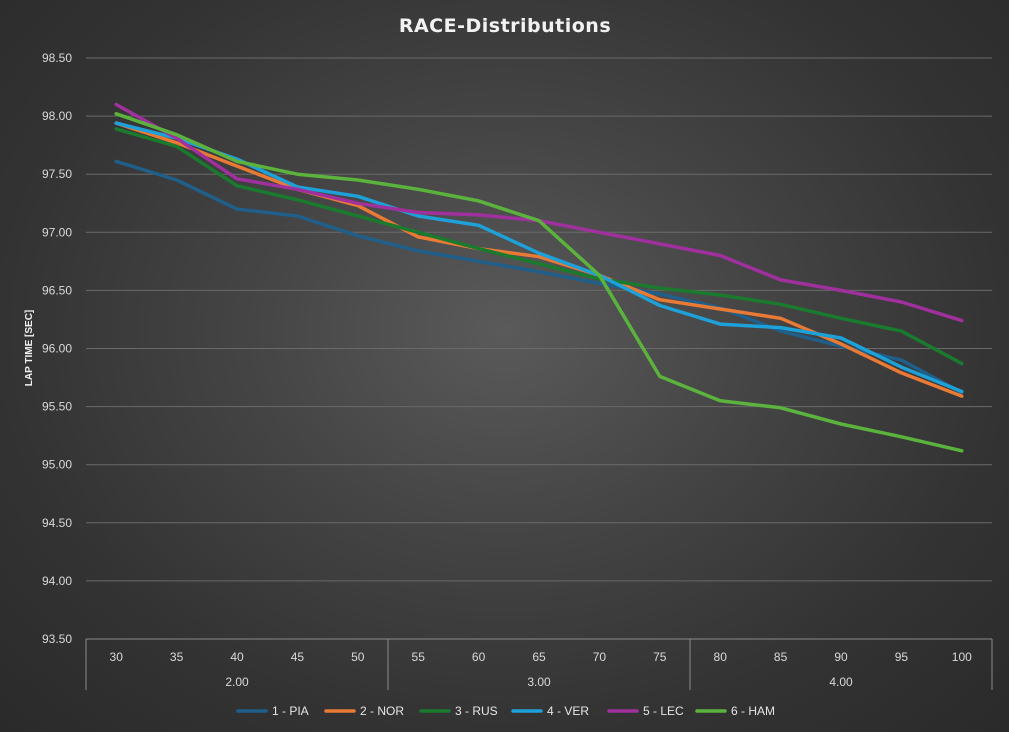 Image resolution: width=1009 pixels, height=732 pixels. I want to click on chart-title: RACE-Distributions, so click(505, 26).